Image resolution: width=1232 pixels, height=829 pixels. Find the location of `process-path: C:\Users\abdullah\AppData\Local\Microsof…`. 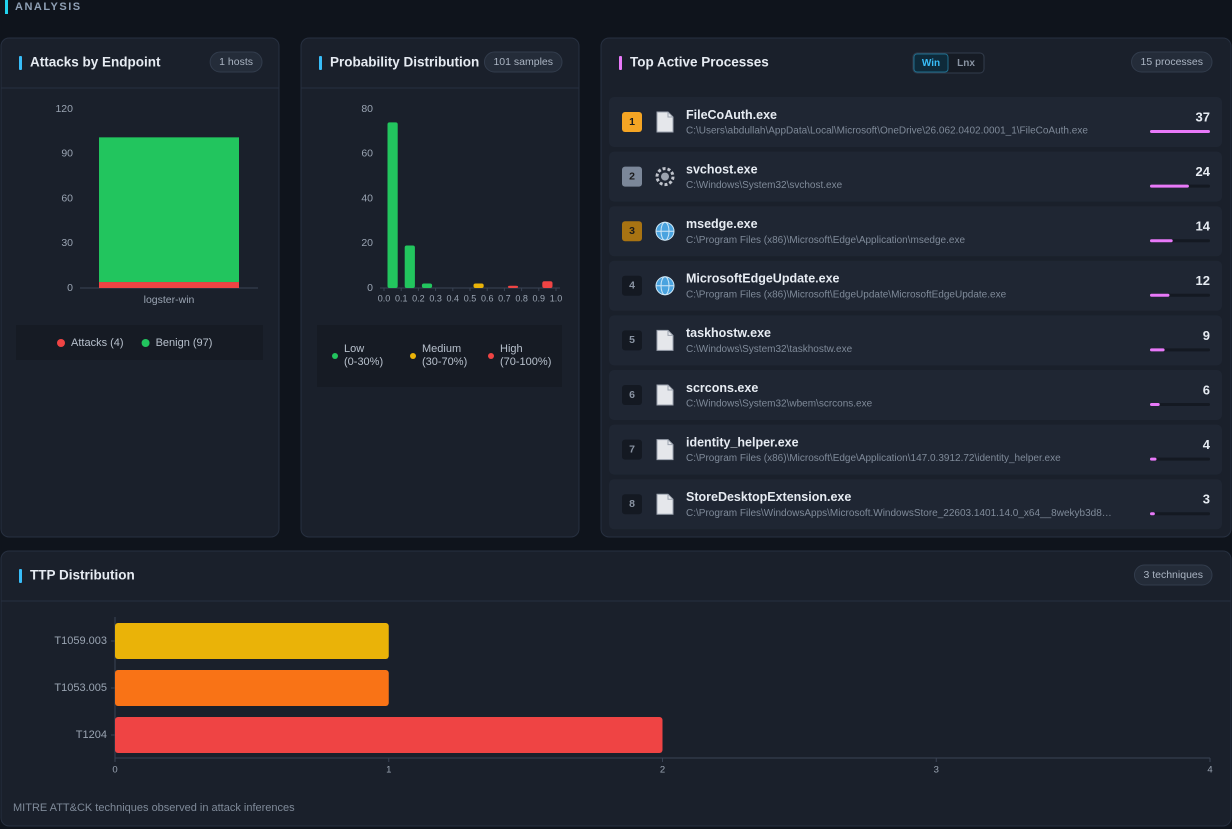

process-path: C:\Users\abdullah\AppData\Local\Microsof… is located at coordinates (887, 131).